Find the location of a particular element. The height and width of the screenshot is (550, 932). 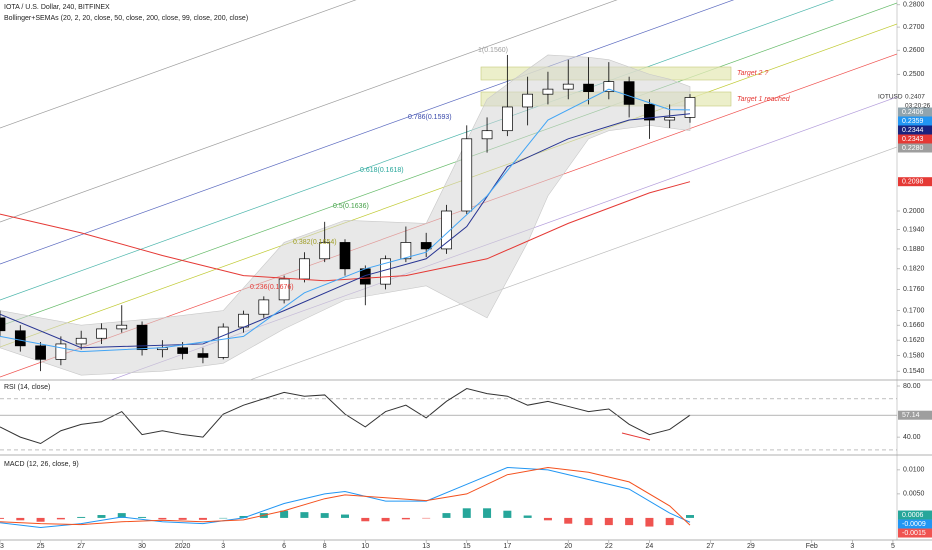

y-tick-label: 80.00 is located at coordinates (912, 386).